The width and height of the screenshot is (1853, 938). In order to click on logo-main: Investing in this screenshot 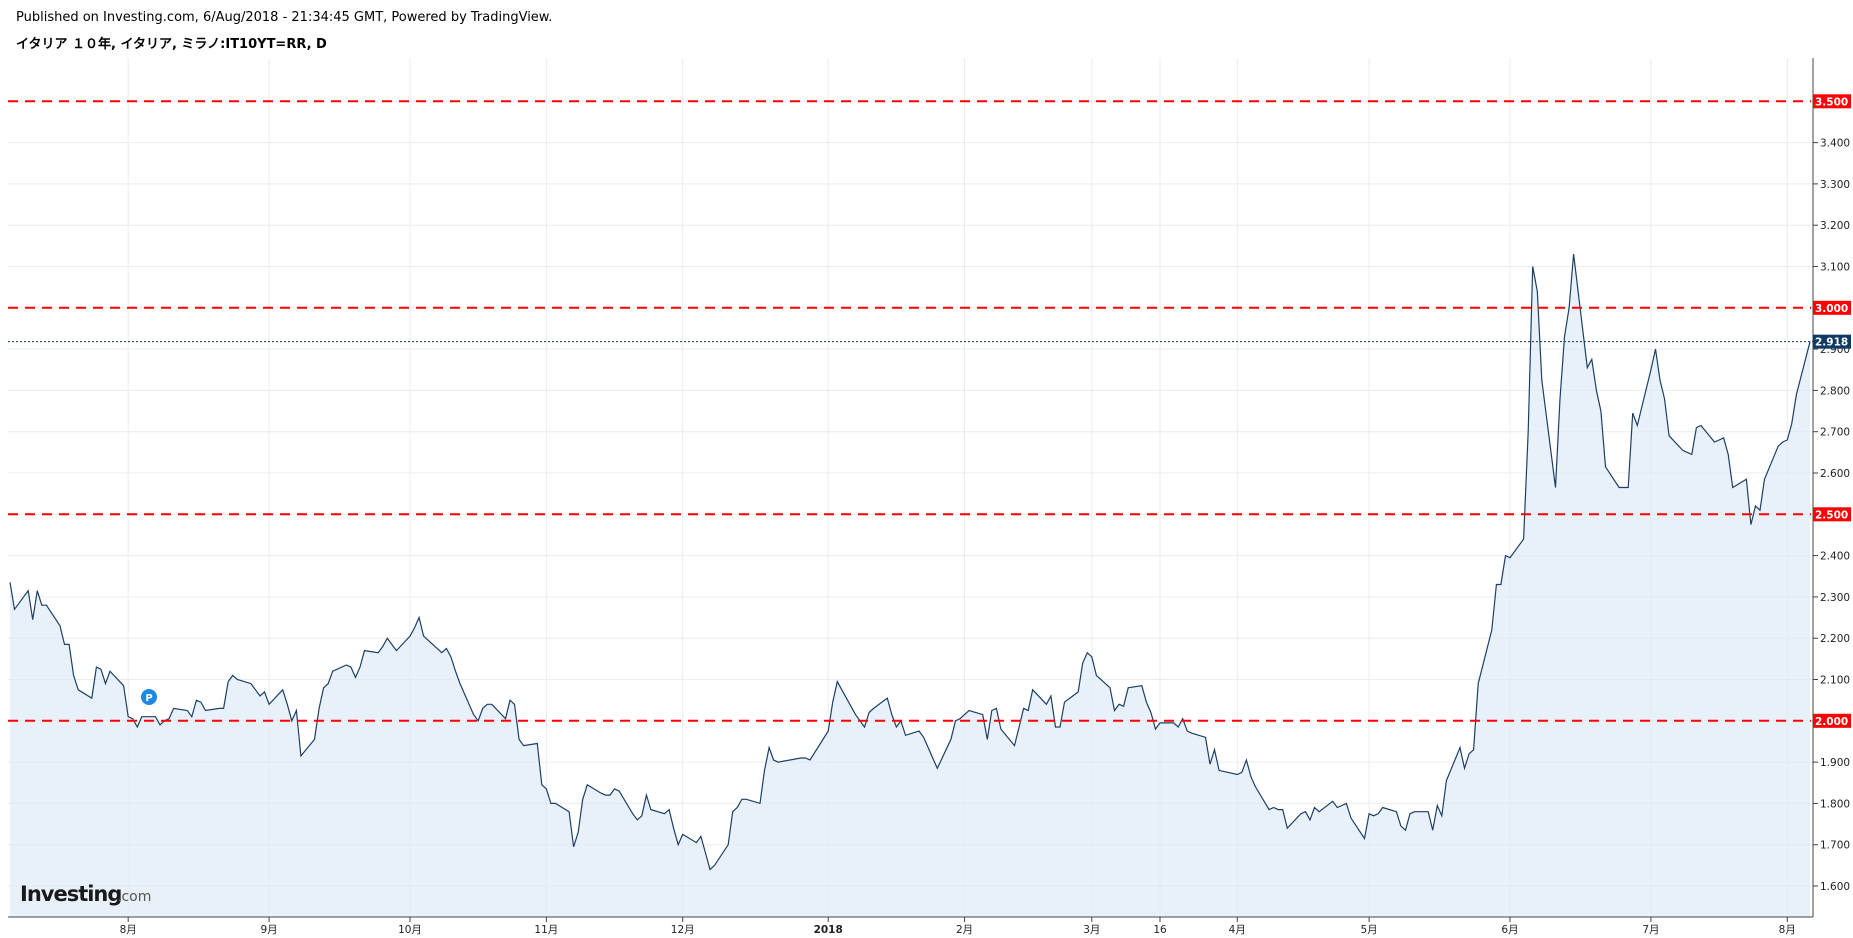, I will do `click(70, 894)`.